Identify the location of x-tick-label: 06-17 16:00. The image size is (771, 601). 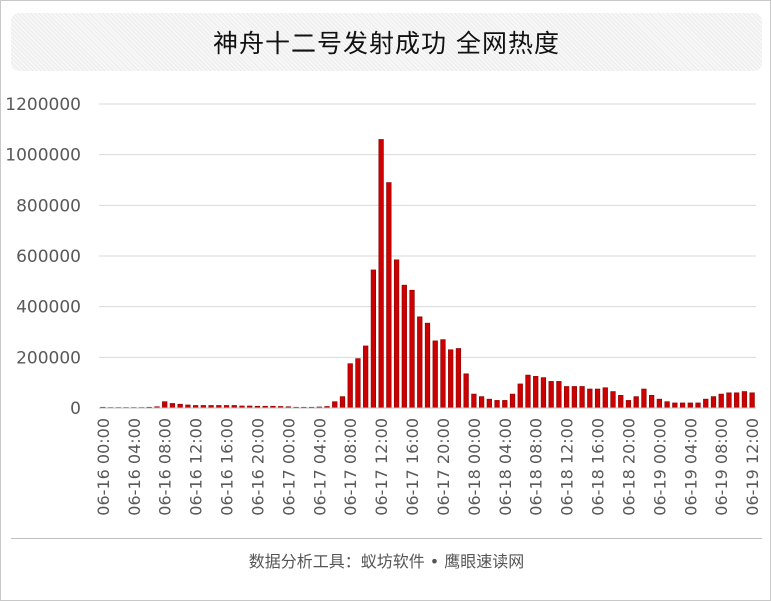
(412, 467).